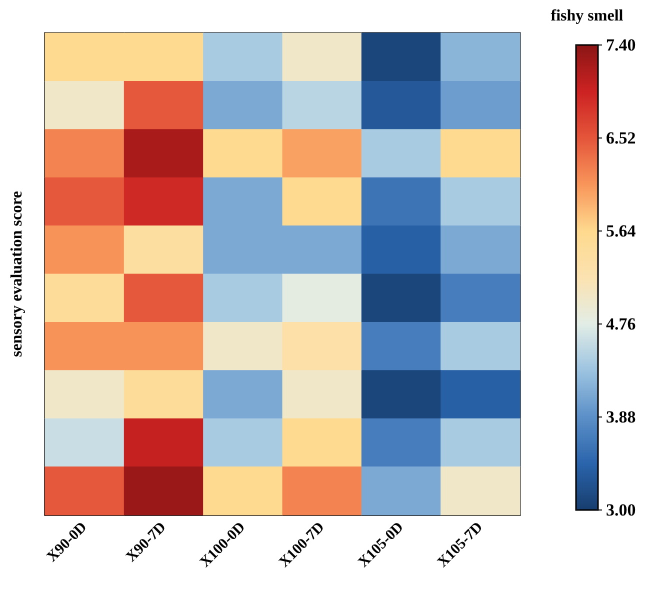 This screenshot has height=598, width=667. I want to click on y-axis-title: sensory evaluation score, so click(17, 274).